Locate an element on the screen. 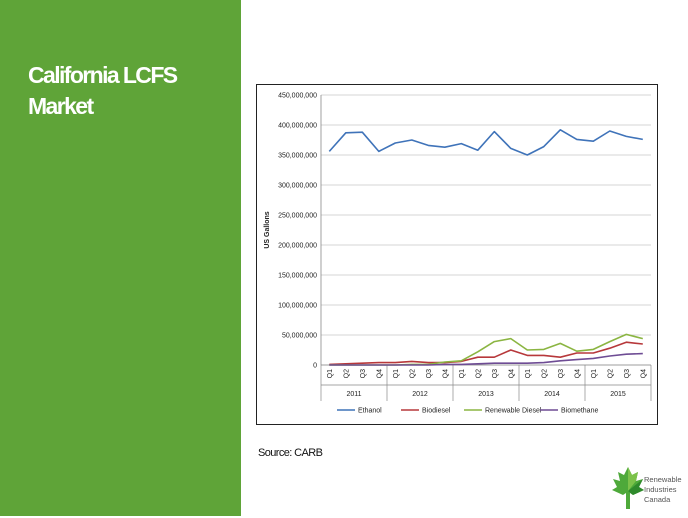 This screenshot has width=688, height=518. logo-line2: Industries is located at coordinates (660, 489).